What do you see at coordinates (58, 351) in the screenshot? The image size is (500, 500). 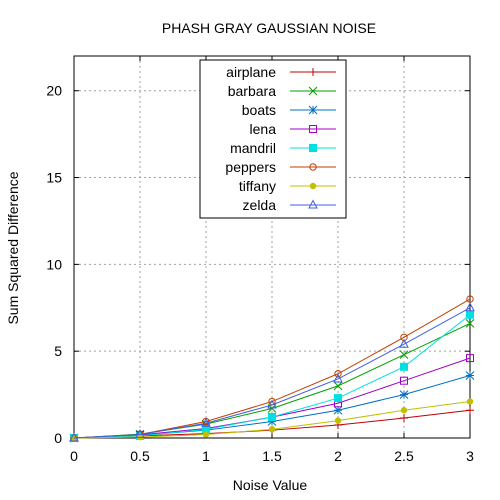 I see `y-tick-label: 5` at bounding box center [58, 351].